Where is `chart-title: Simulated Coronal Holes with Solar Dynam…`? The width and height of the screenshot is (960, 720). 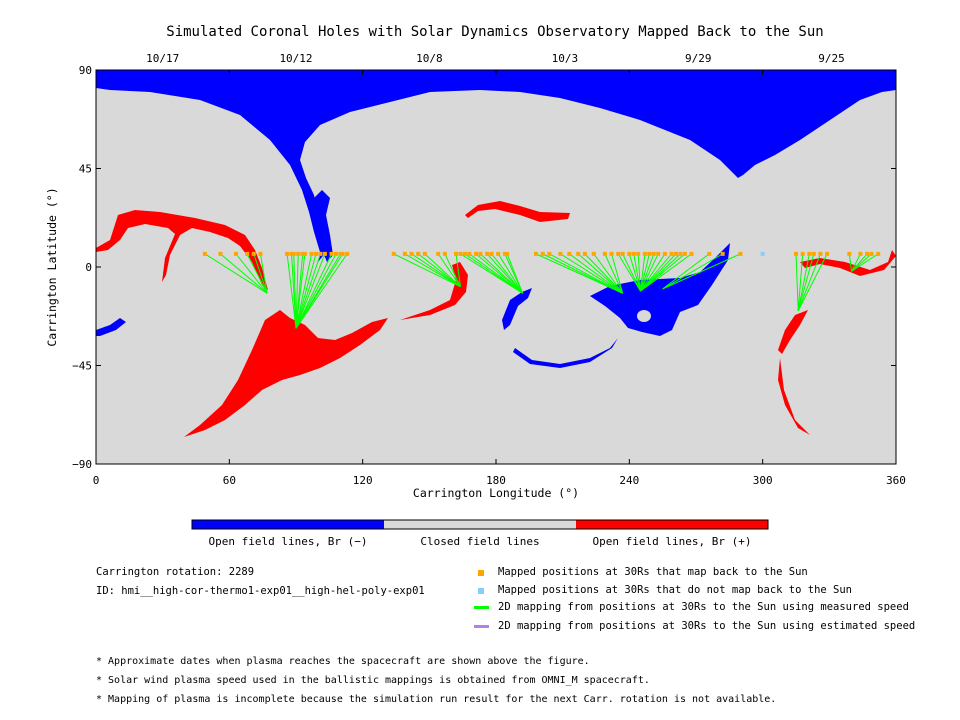 chart-title: Simulated Coronal Holes with Solar Dynam… is located at coordinates (494, 32).